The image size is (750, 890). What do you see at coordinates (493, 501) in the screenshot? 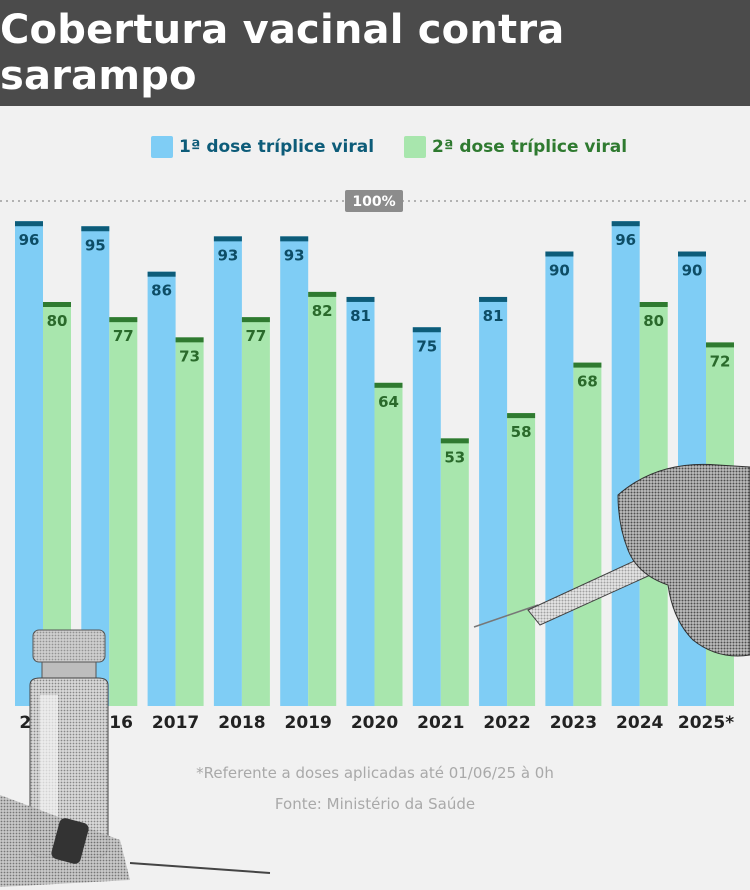
I see `bar-first-dose-2022` at bounding box center [493, 501].